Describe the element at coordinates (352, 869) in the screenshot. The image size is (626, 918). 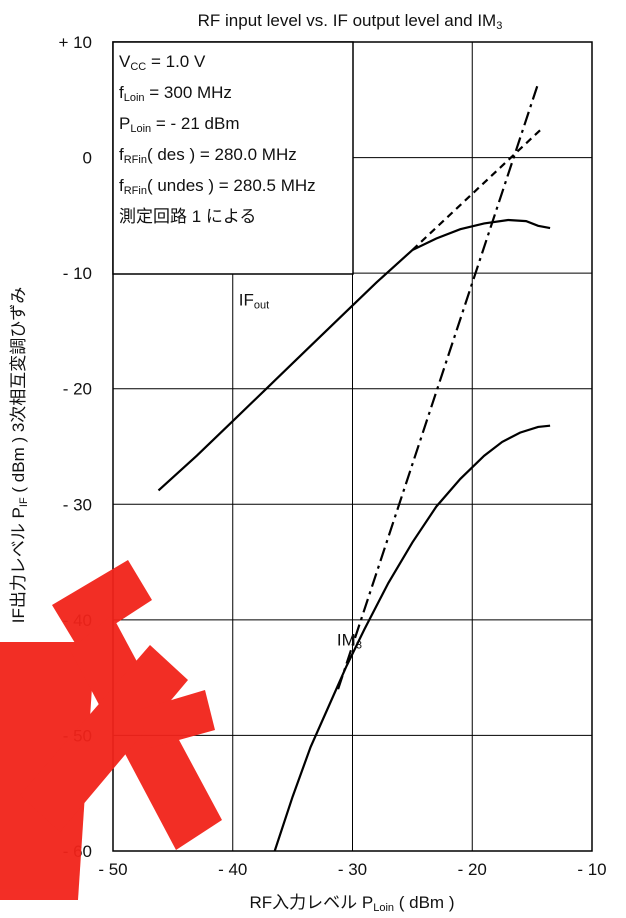
I see `x-tick-label: - 30` at that location.